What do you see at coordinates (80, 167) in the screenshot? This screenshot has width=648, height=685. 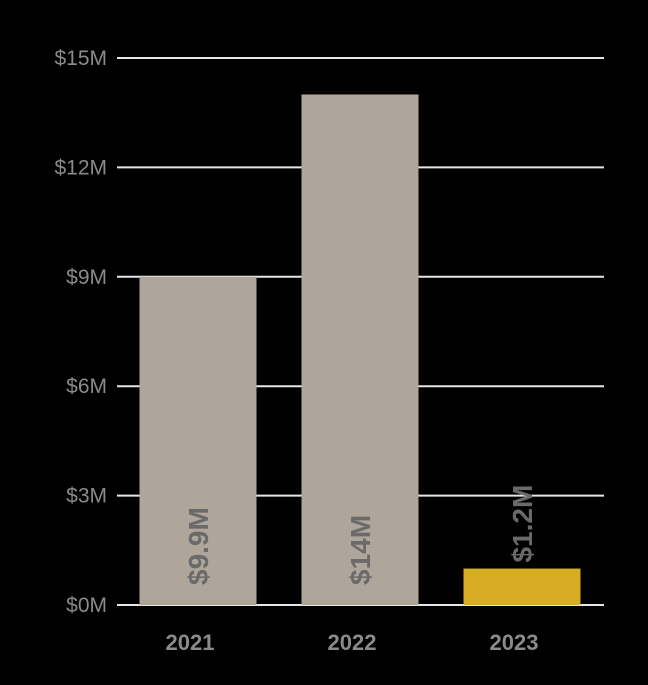 I see `y-tick-label: $12M` at bounding box center [80, 167].